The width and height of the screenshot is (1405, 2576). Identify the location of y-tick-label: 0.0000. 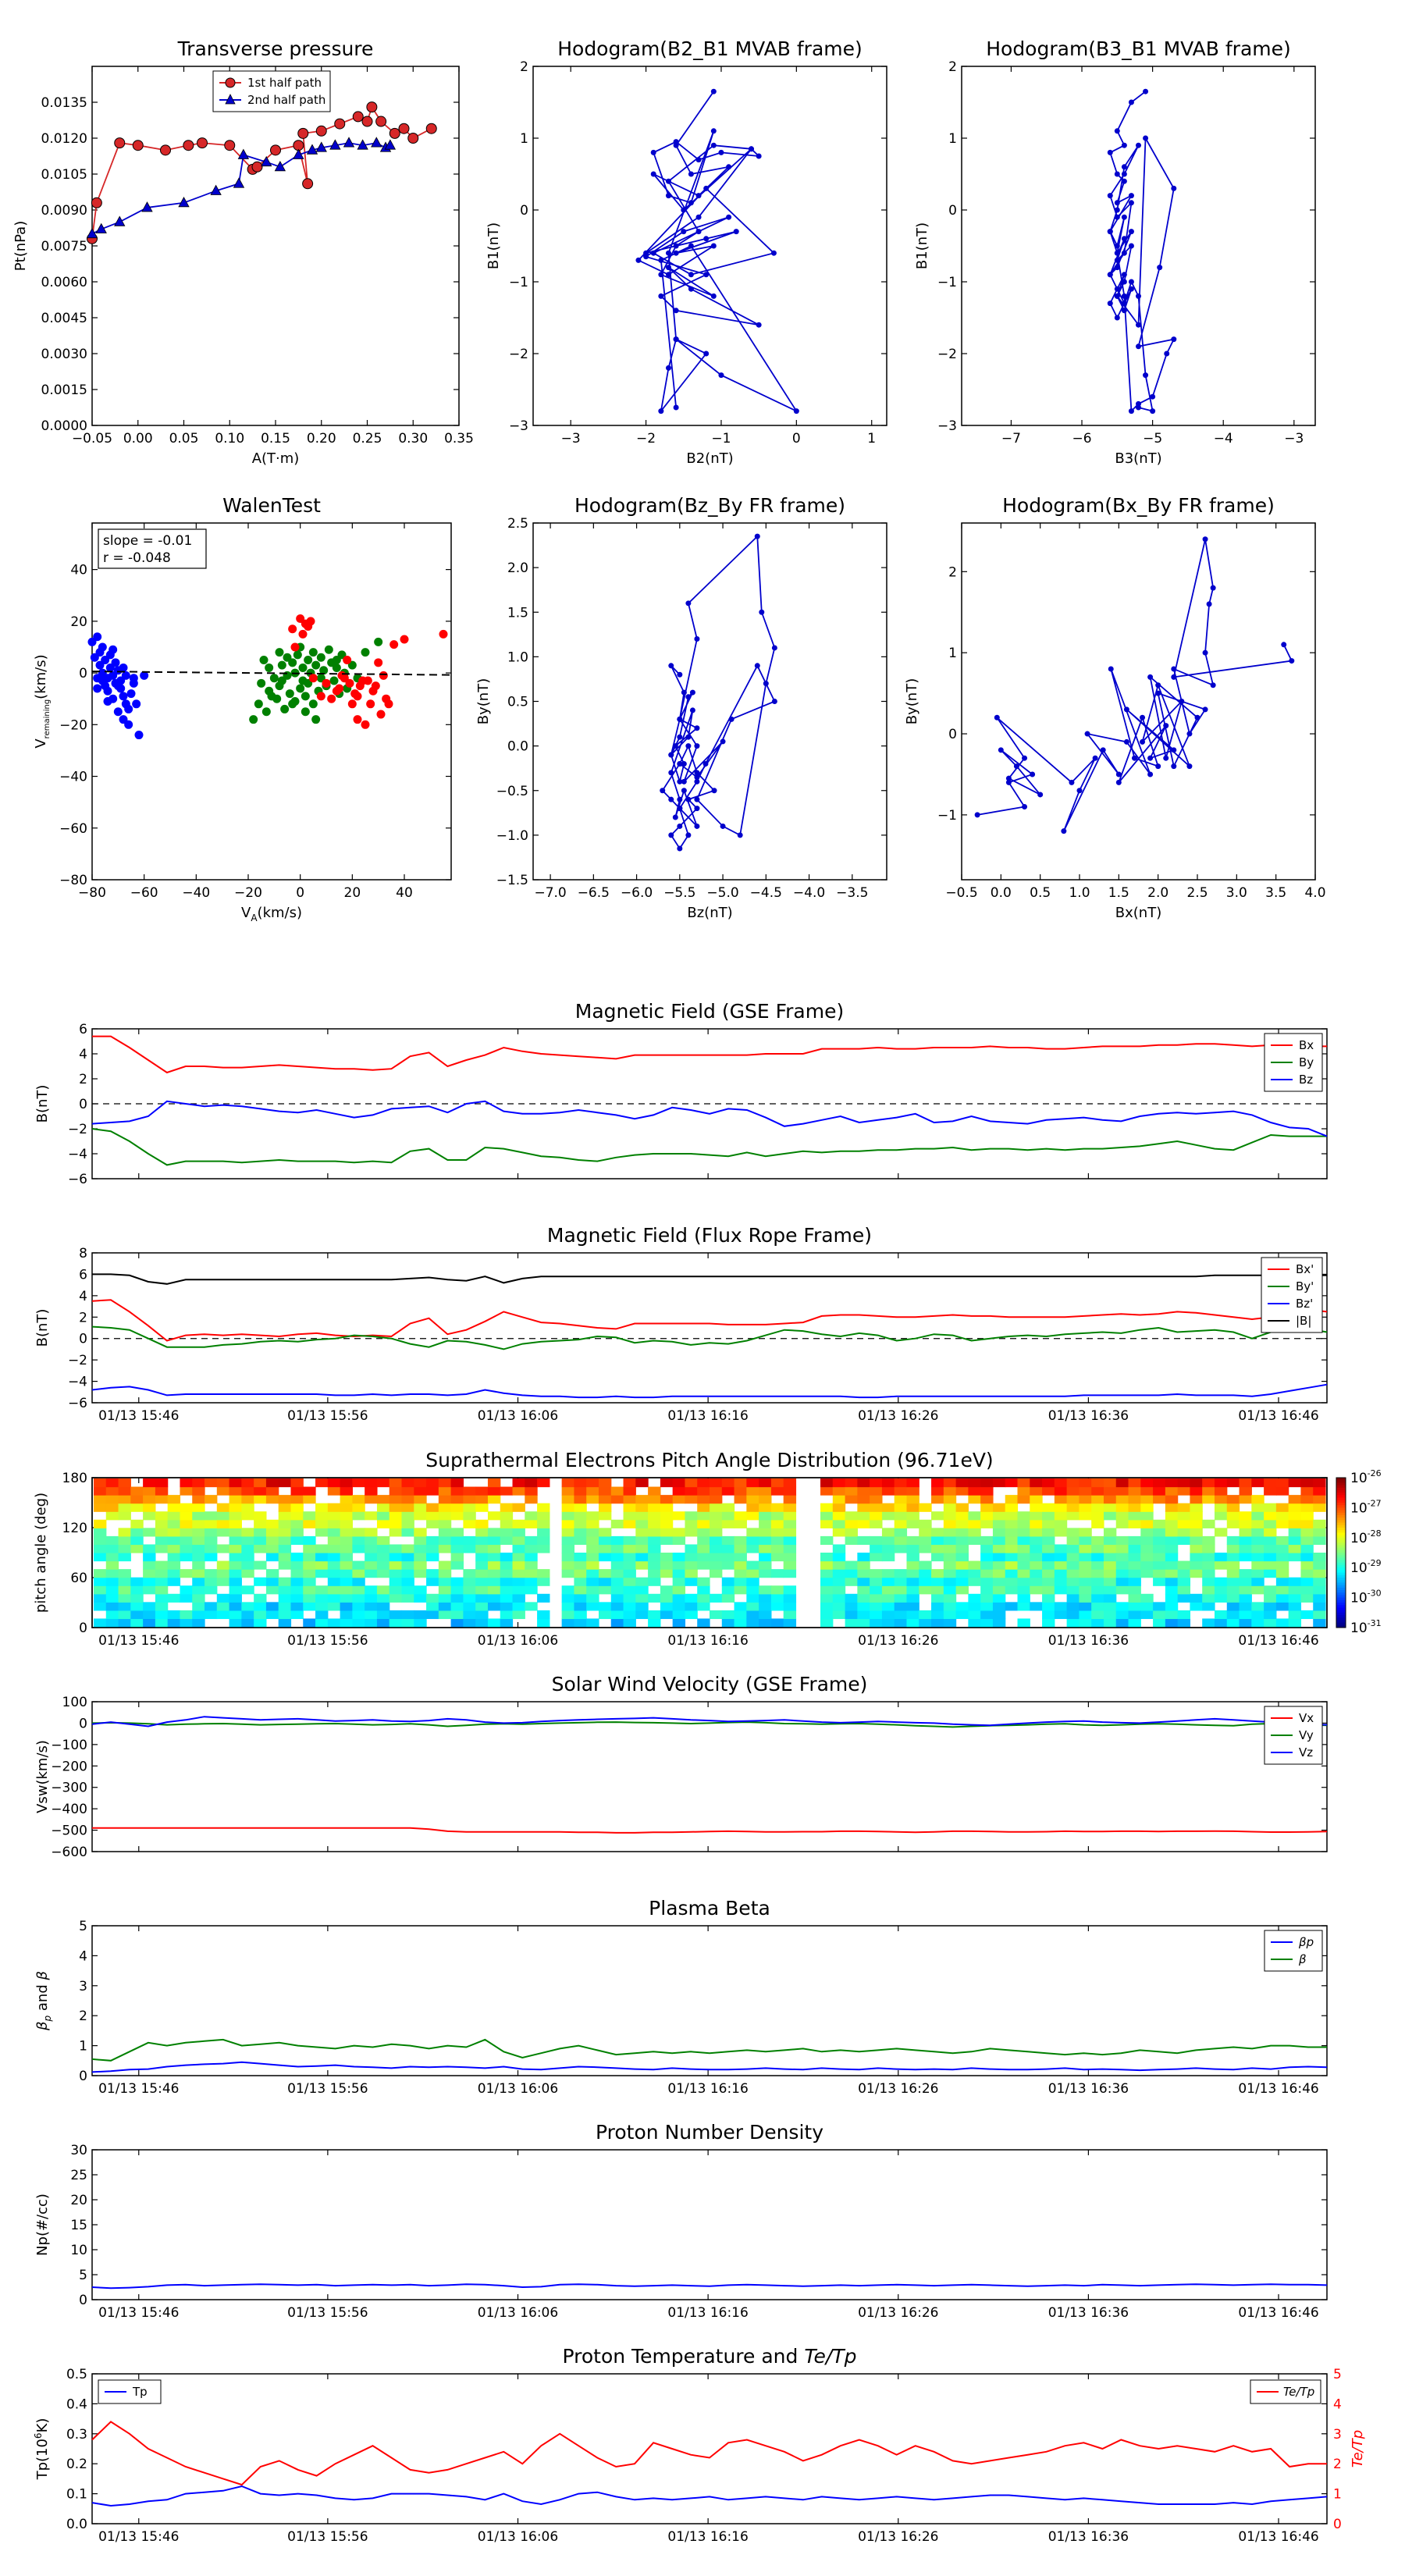
(64, 426).